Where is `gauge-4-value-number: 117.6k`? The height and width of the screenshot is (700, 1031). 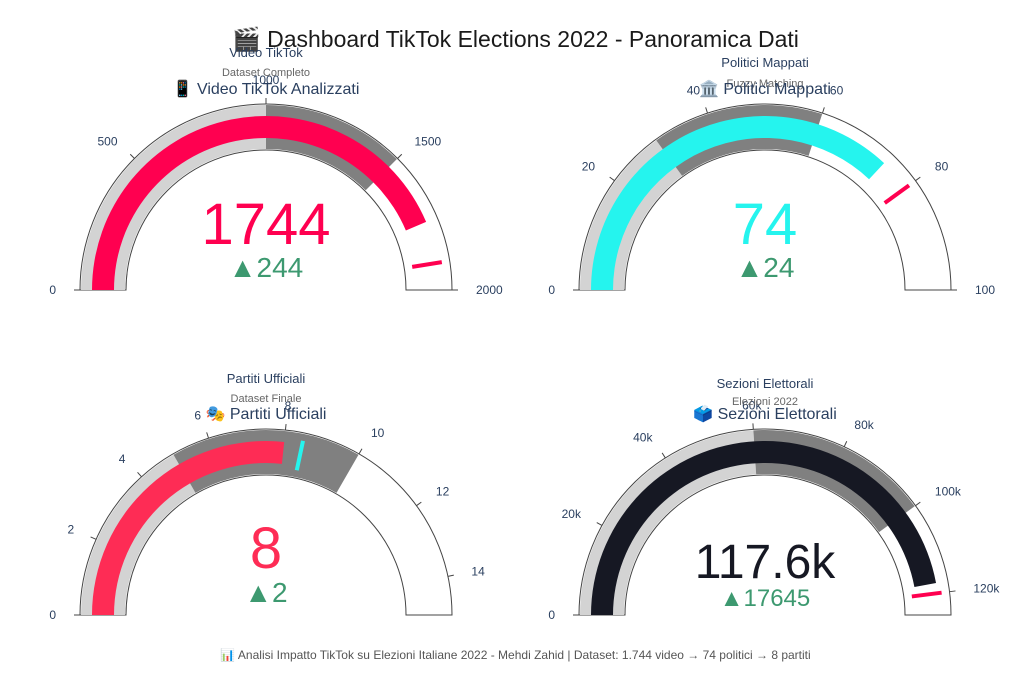
gauge-4-value-number: 117.6k is located at coordinates (766, 562).